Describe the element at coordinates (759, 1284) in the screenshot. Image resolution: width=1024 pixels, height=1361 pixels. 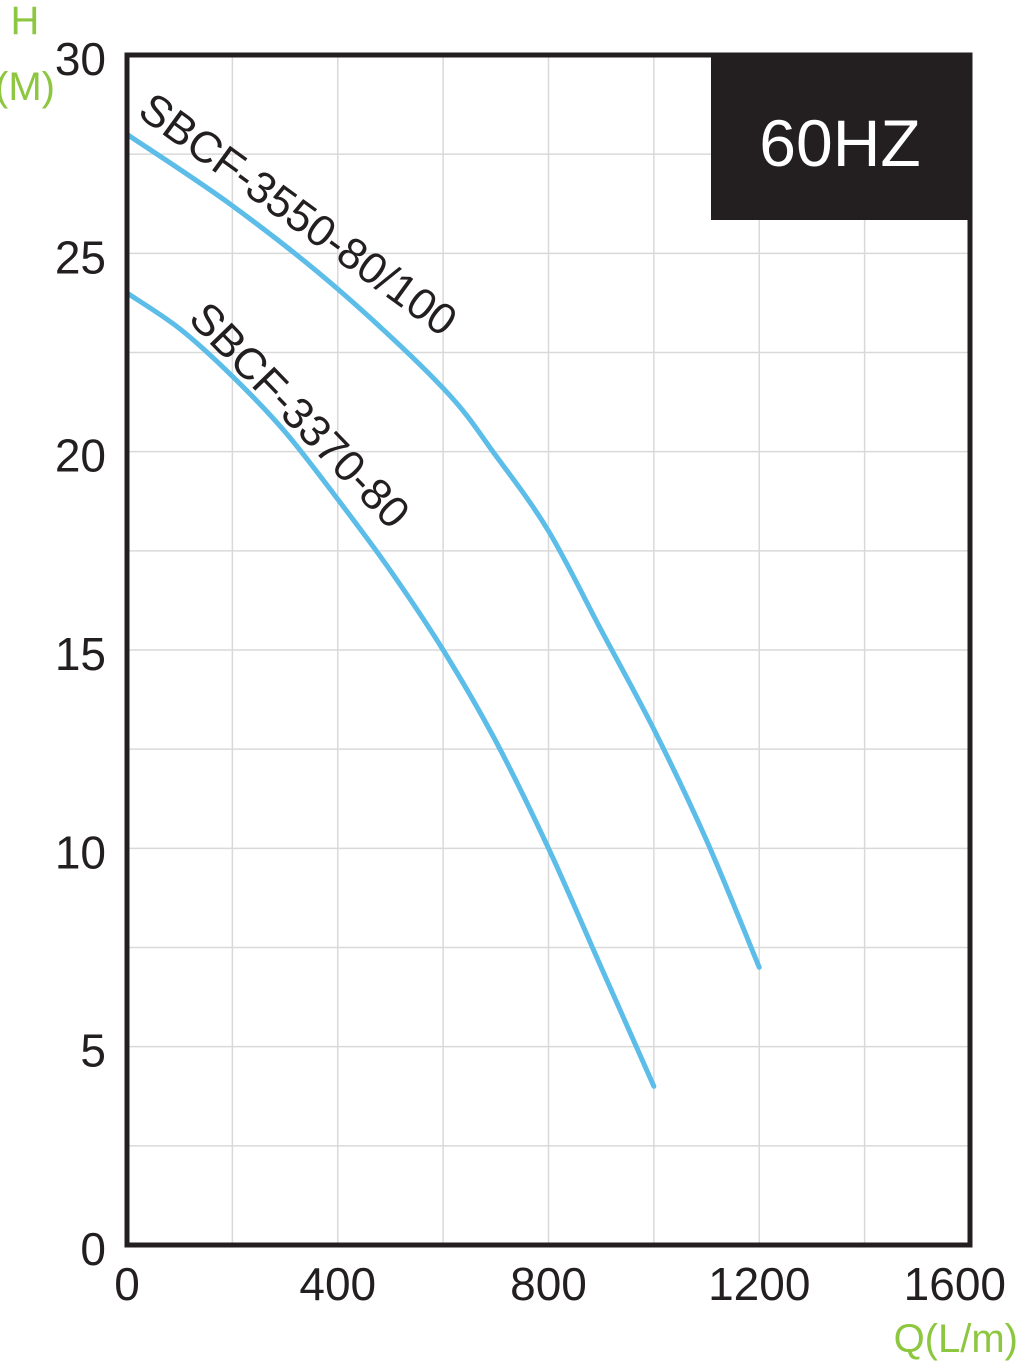
I see `x-tick-label: 1200` at that location.